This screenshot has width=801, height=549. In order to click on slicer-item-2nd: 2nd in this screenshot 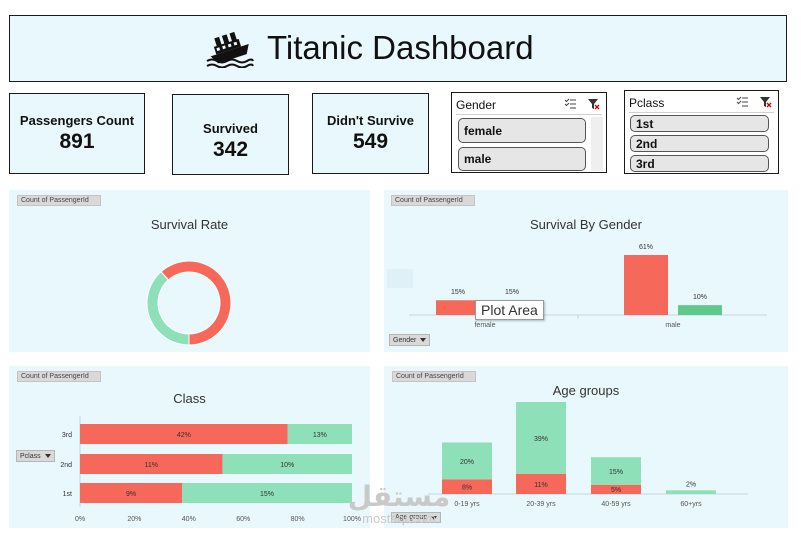, I will do `click(699, 143)`.